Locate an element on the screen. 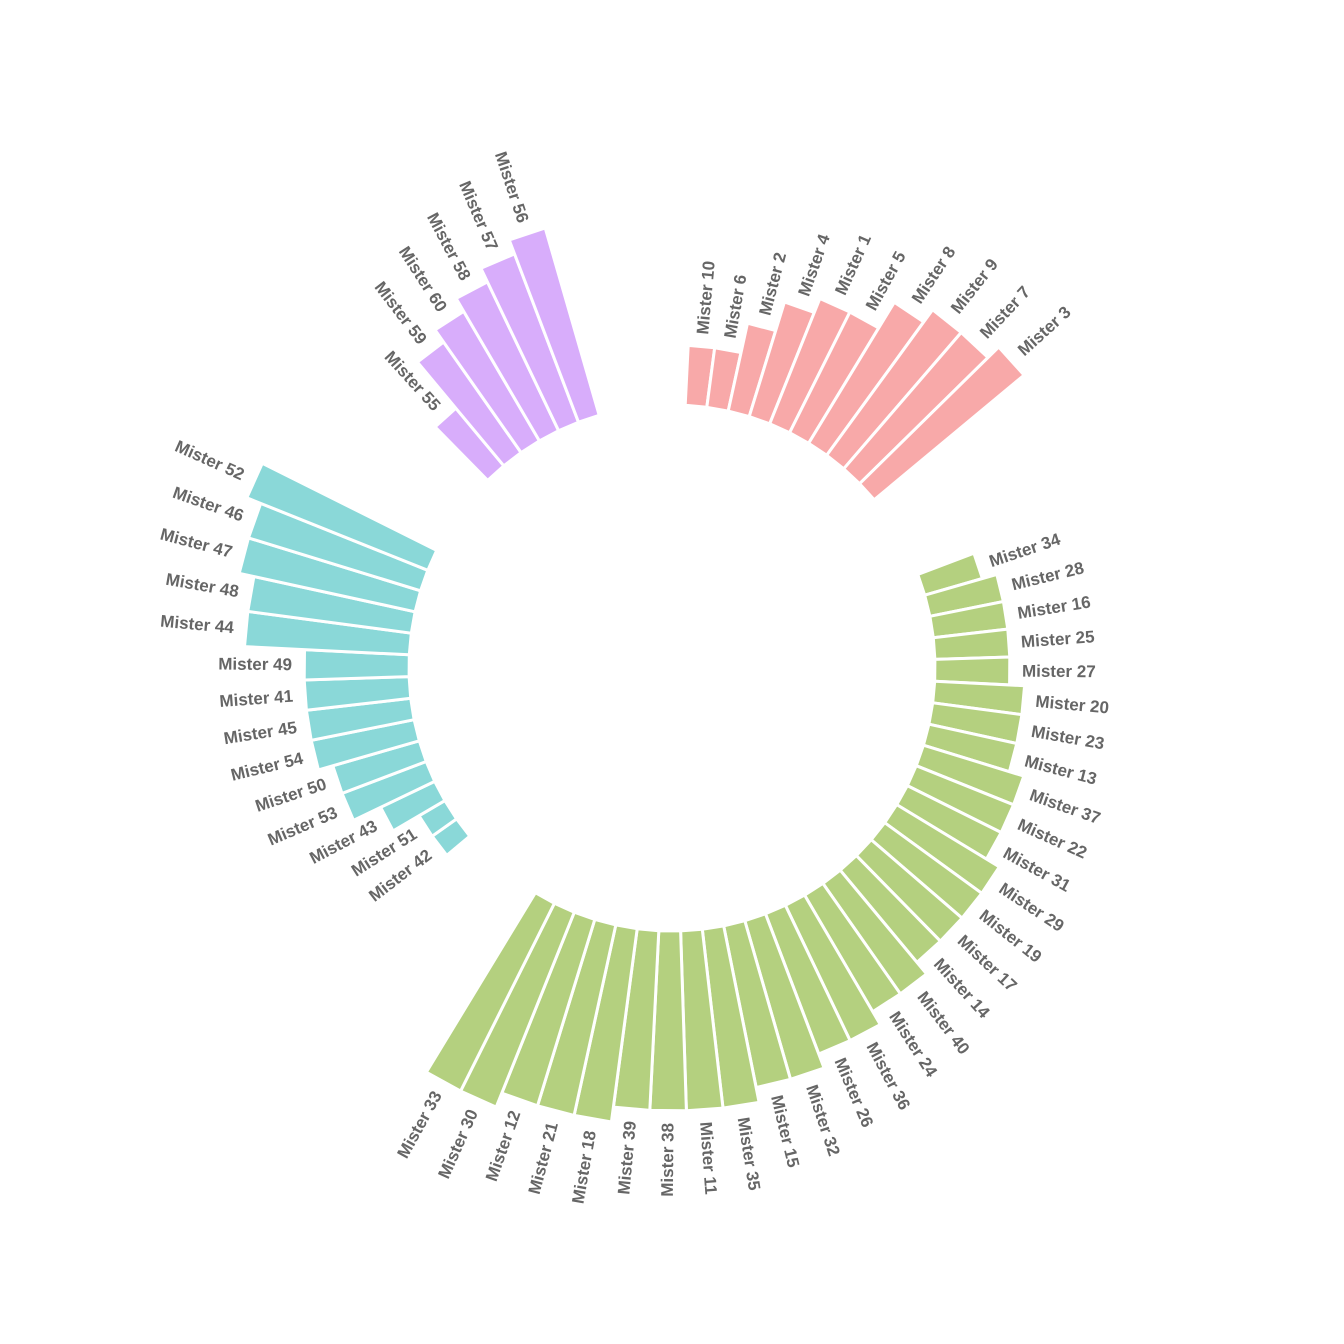 Image resolution: width=1344 pixels, height=1344 pixels. bar-label: Mister 44 is located at coordinates (198, 625).